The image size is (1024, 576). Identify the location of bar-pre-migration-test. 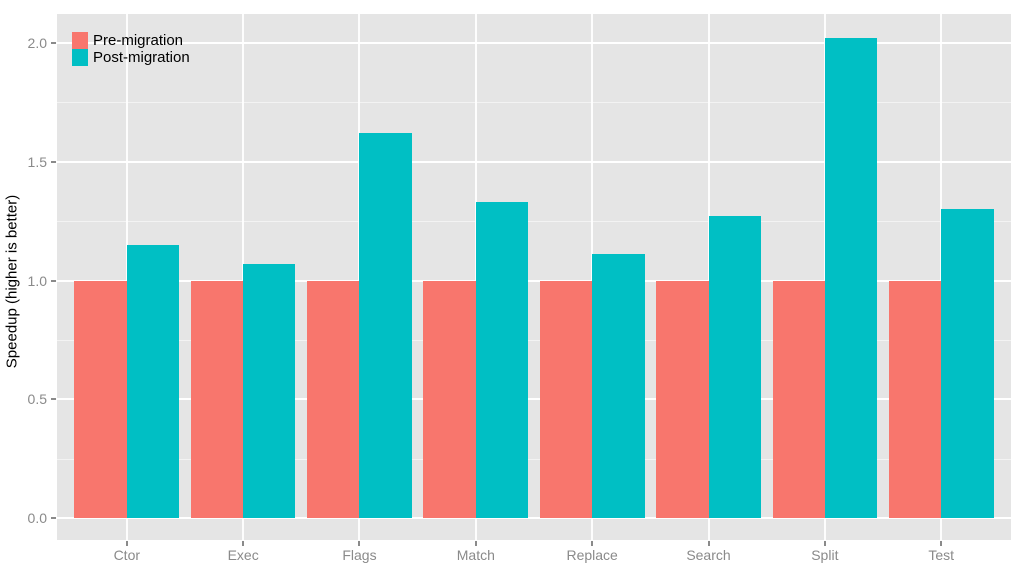
(915, 399).